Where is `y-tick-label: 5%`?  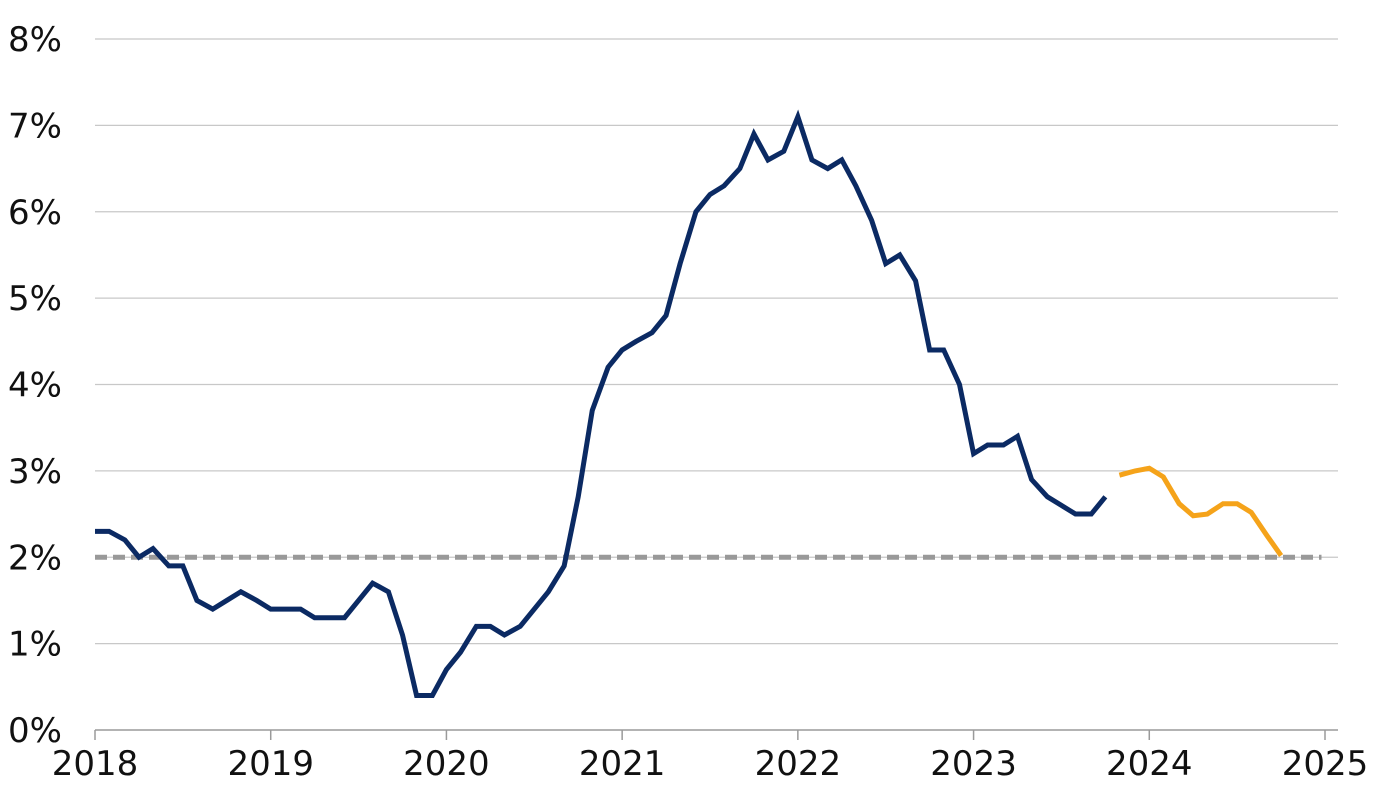 y-tick-label: 5% is located at coordinates (35, 299).